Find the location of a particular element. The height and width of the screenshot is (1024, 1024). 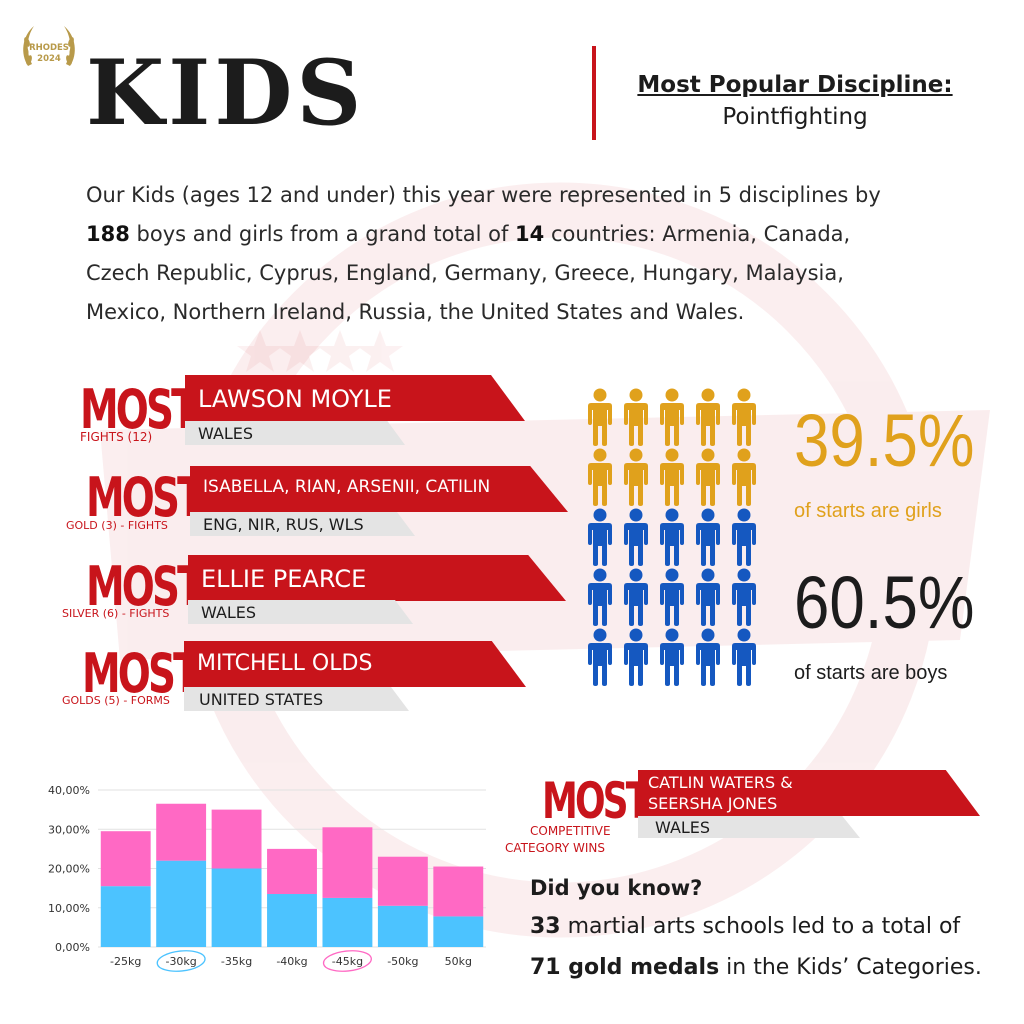

most-caption-line1: COMPETITIVE is located at coordinates (570, 831).